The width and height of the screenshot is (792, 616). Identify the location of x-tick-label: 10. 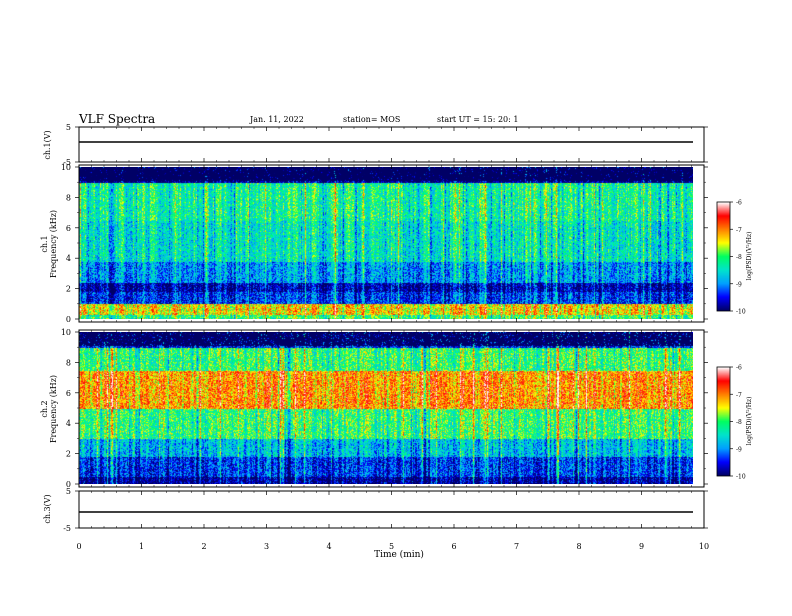
(704, 546).